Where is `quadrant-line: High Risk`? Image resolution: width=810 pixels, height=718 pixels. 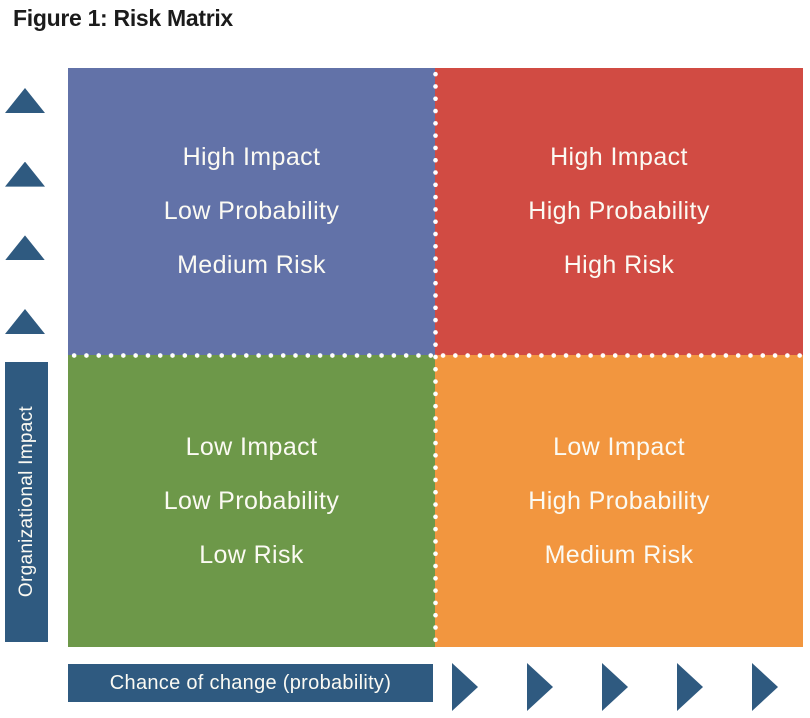 quadrant-line: High Risk is located at coordinates (619, 265).